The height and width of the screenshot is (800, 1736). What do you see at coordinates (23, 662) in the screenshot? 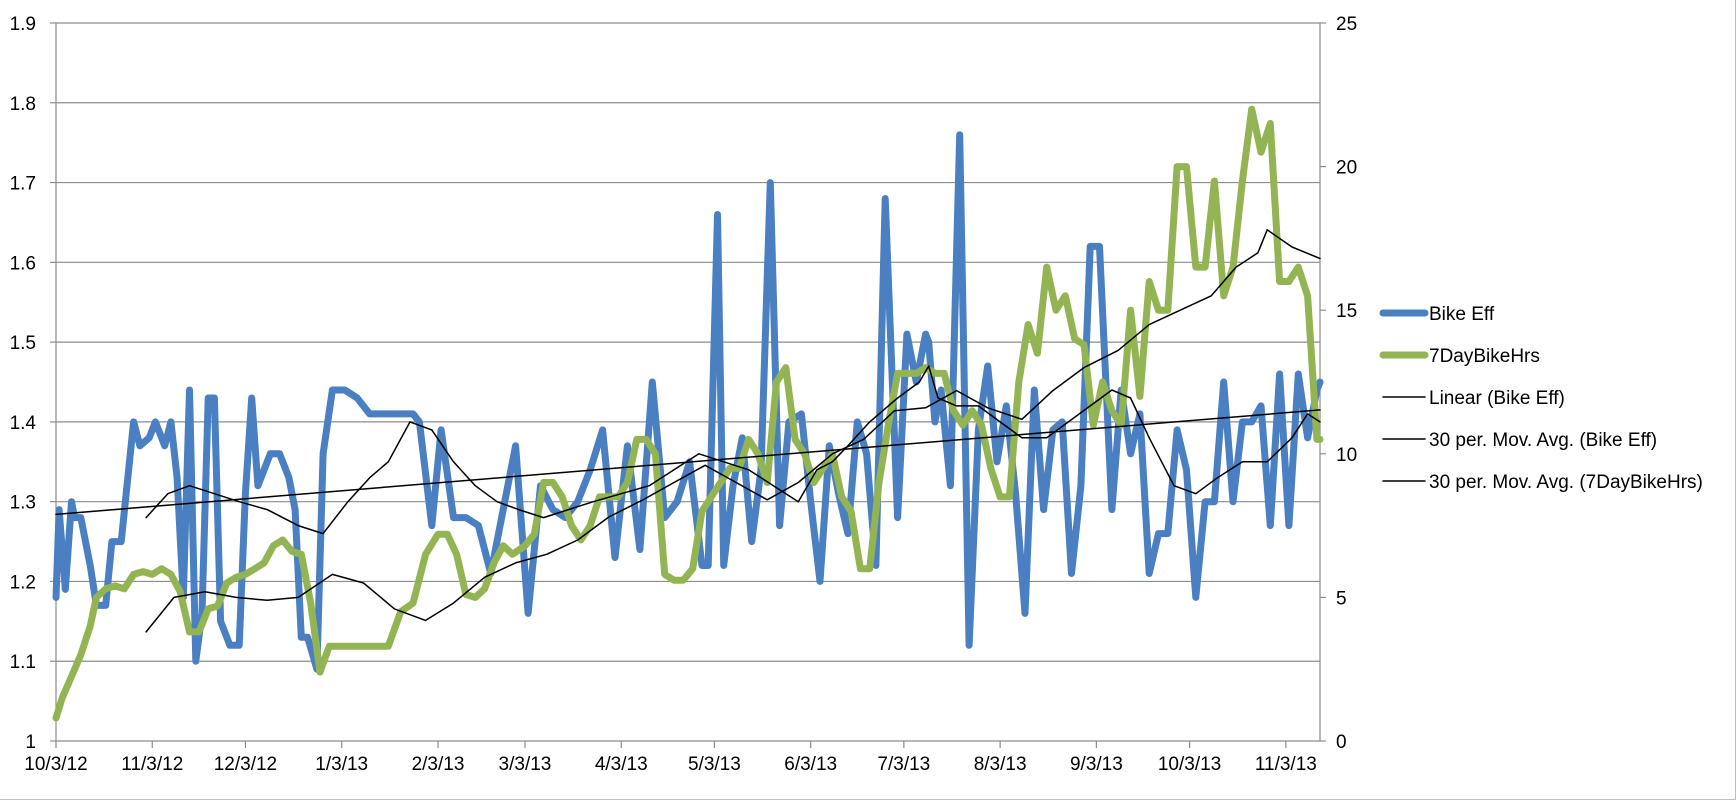
I see `y-left-tick-label: 1.1` at bounding box center [23, 662].